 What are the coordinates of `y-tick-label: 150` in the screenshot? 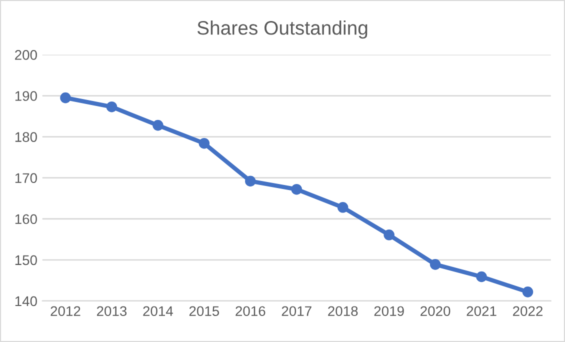 It's located at (26, 260).